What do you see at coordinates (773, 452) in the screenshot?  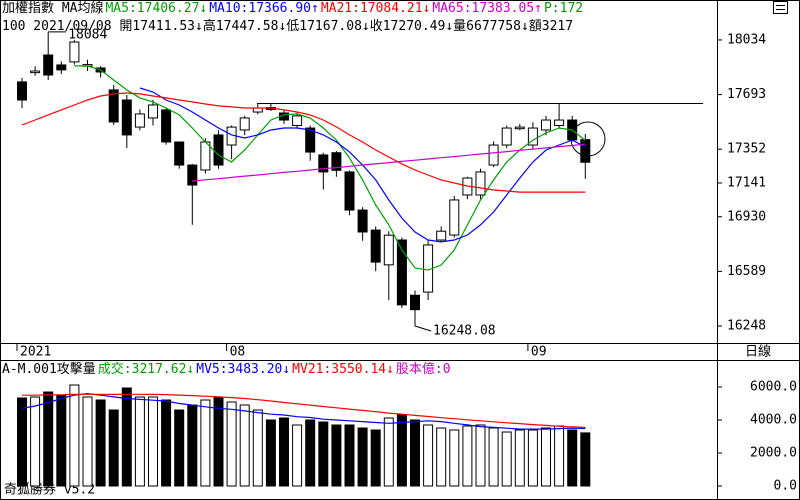 I see `y-tick-label: 2000.0` at bounding box center [773, 452].